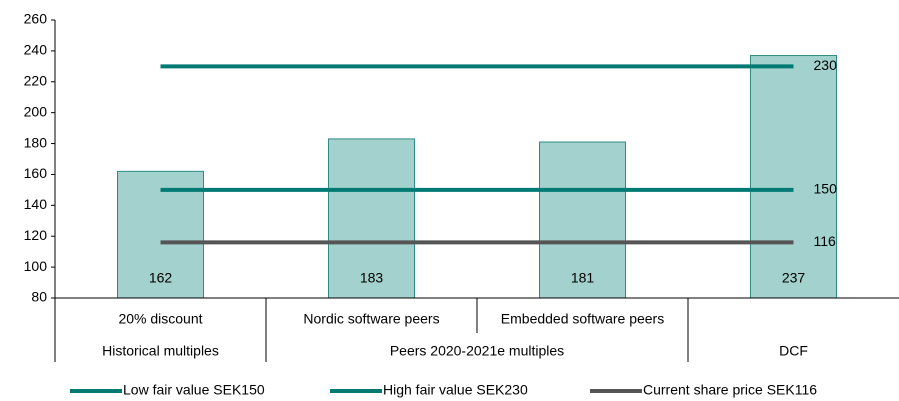  I want to click on x-tick-label: 20% discount, so click(160, 319).